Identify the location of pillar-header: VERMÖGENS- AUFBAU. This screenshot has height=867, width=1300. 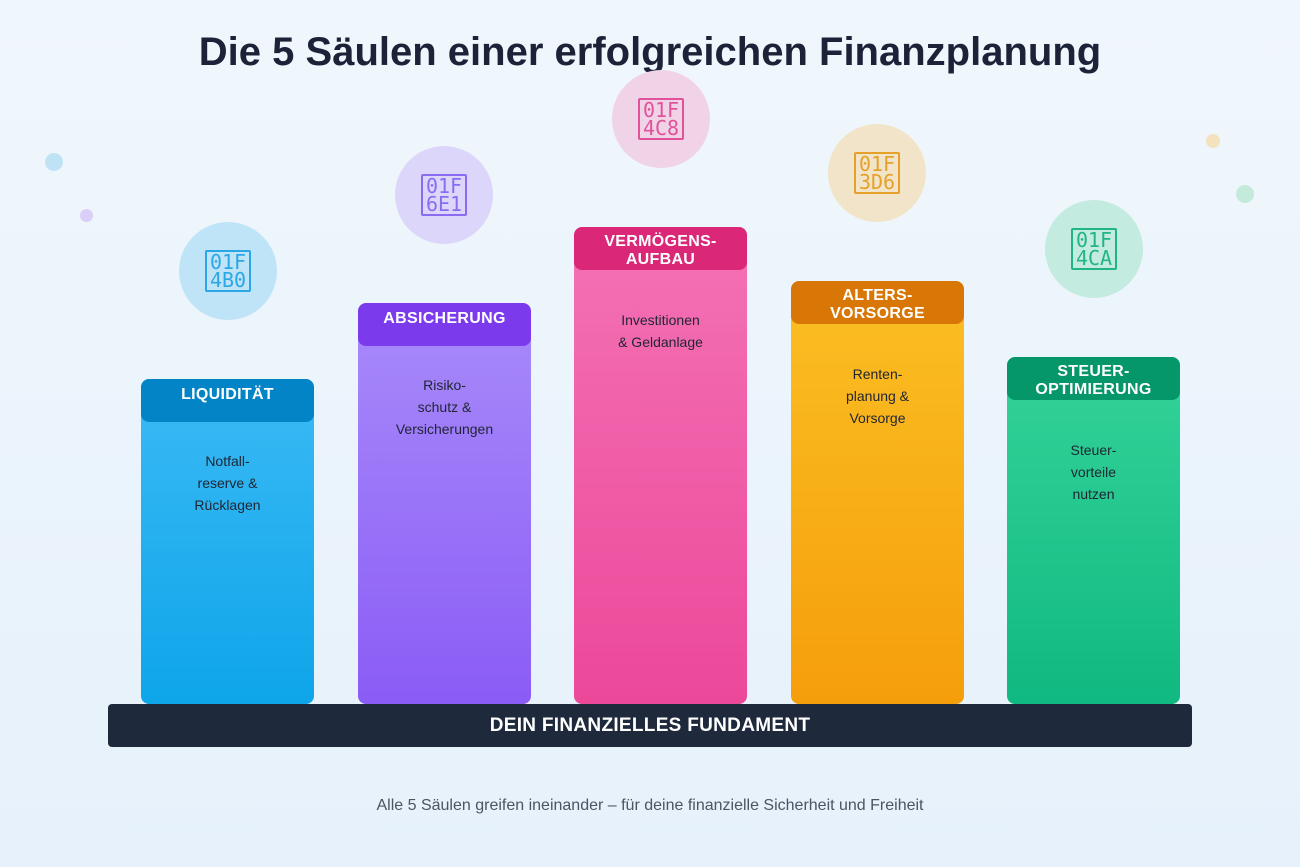
(660, 248).